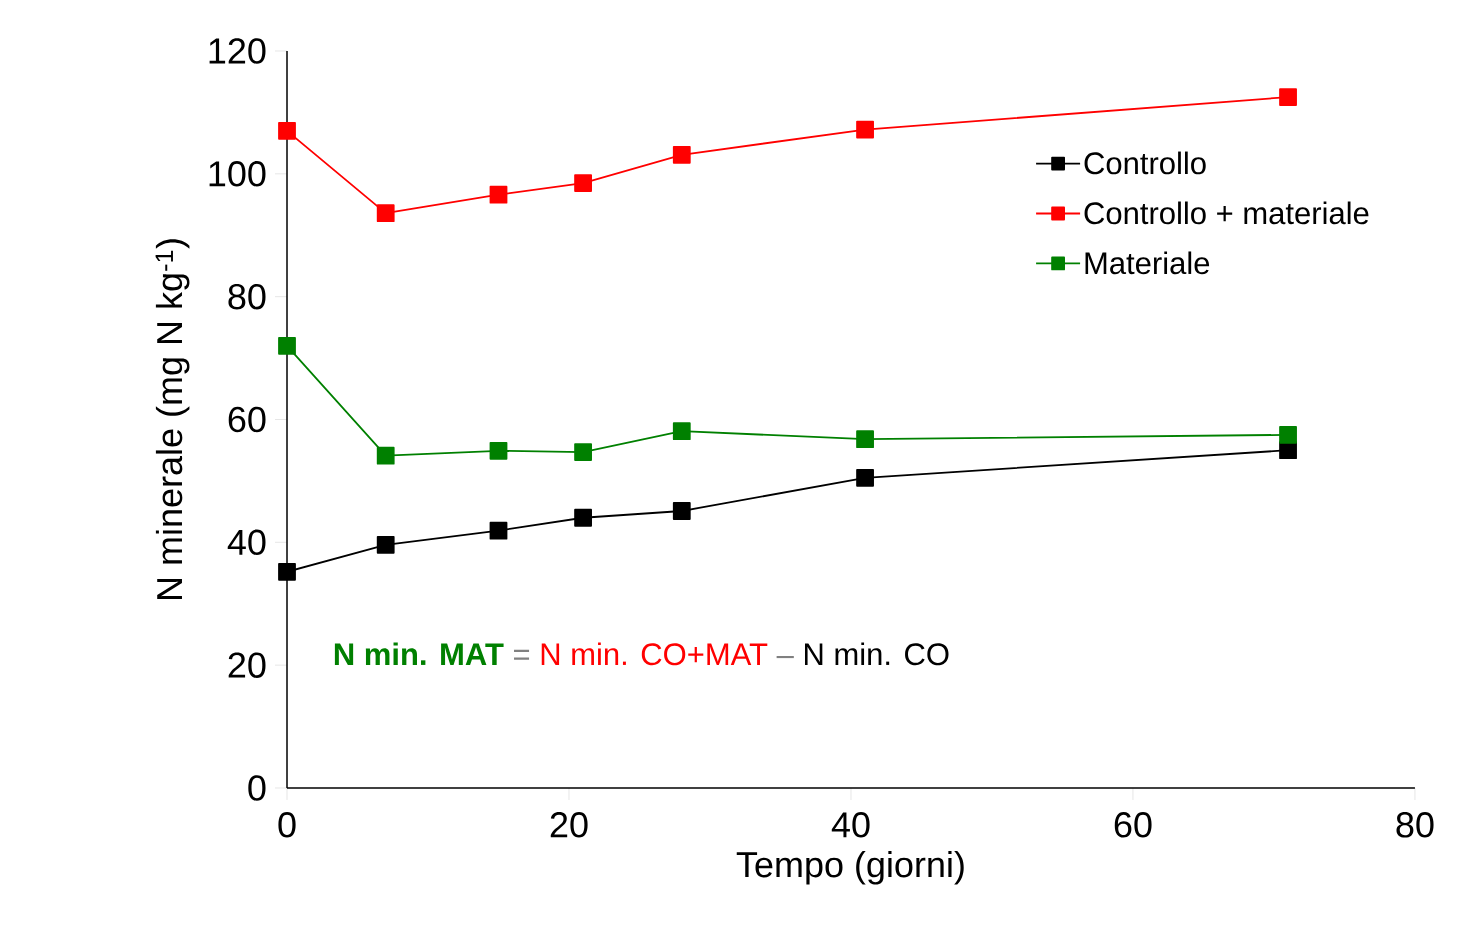  I want to click on x-tick-label: 60, so click(1133, 825).